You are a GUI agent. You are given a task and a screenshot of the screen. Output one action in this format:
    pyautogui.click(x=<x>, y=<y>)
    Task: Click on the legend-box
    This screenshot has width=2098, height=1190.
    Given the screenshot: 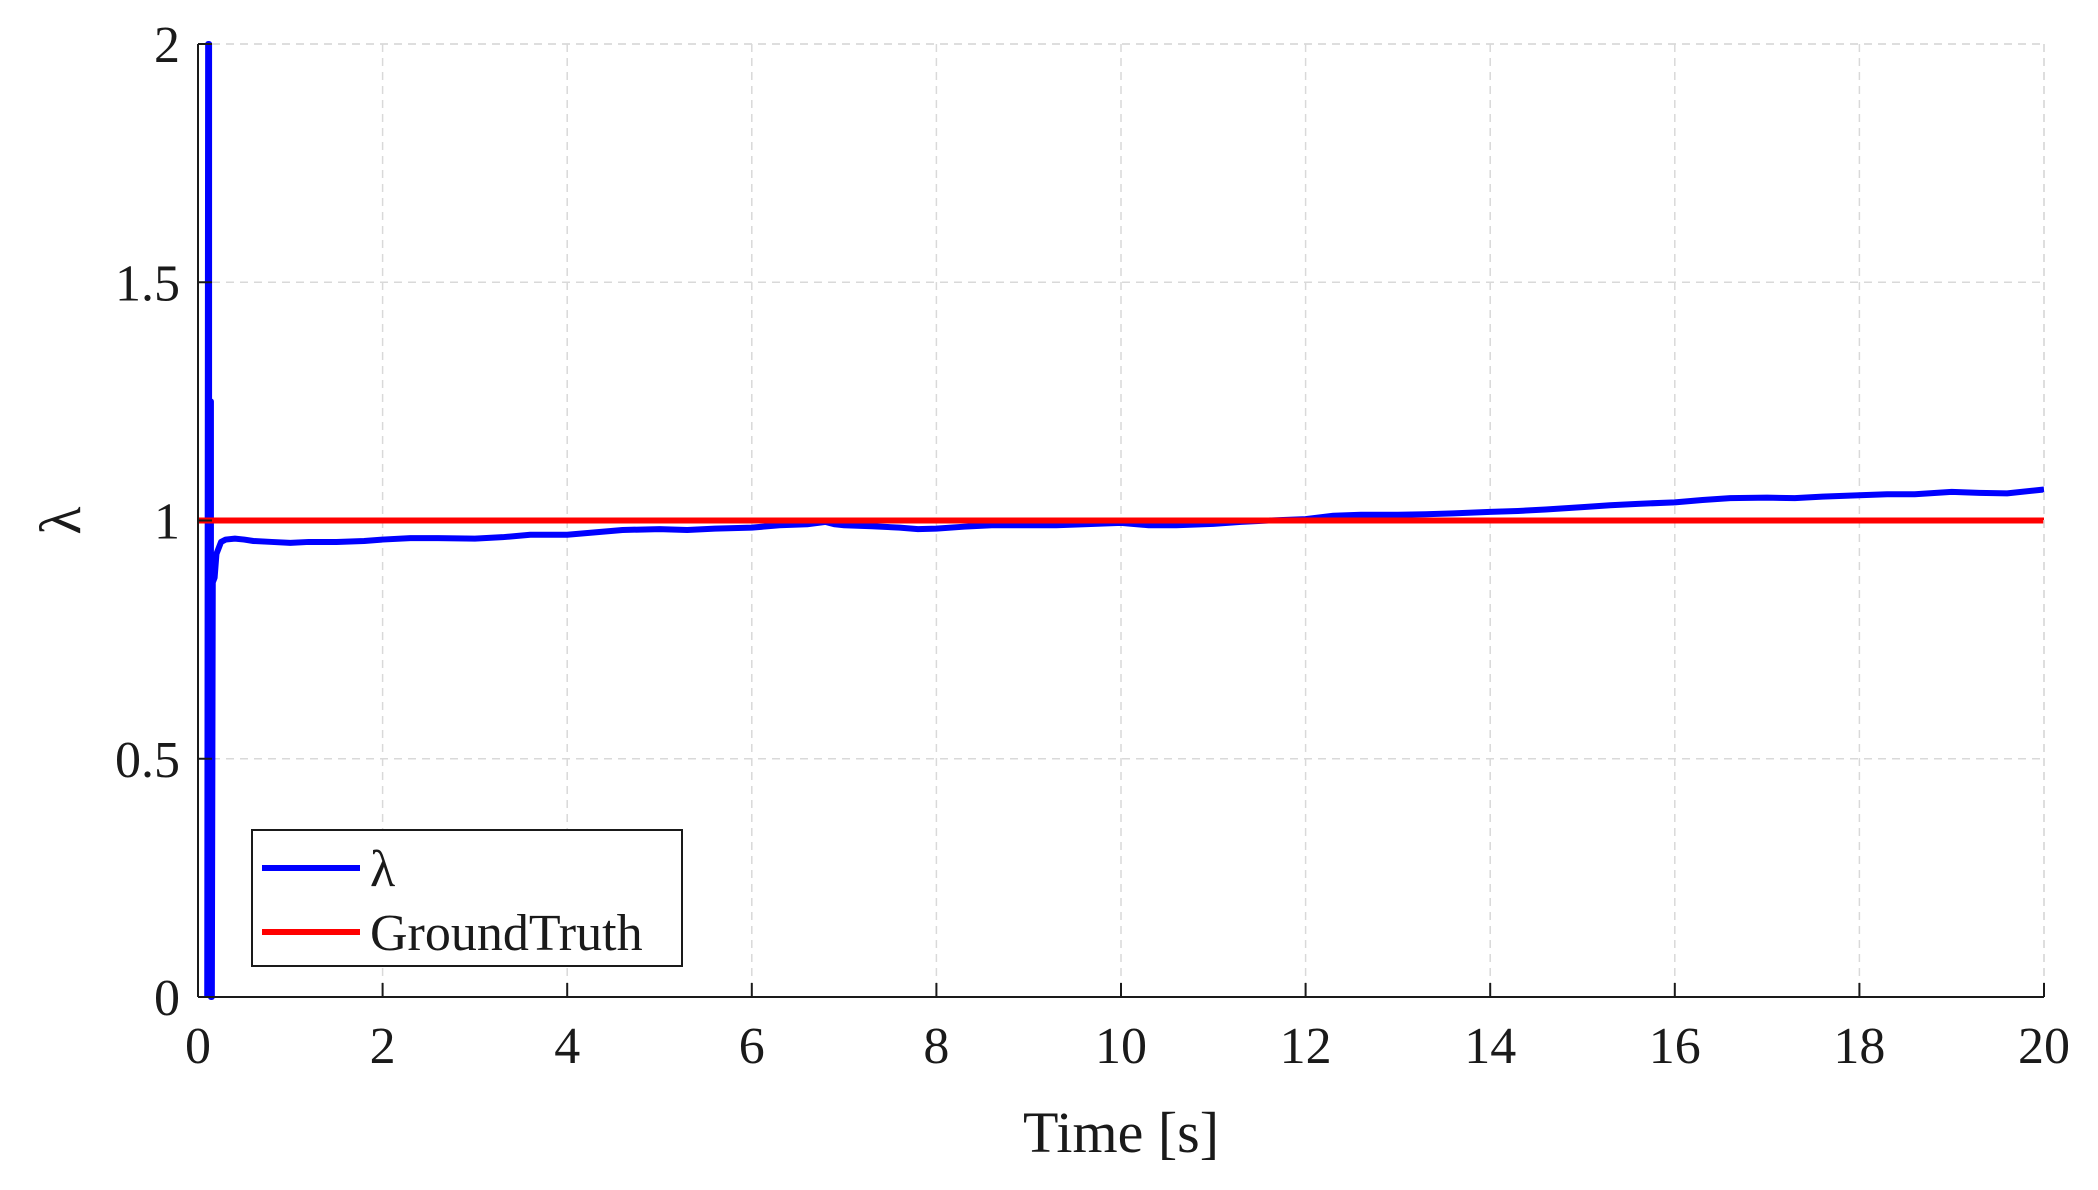 What is the action you would take?
    pyautogui.click(x=467, y=898)
    